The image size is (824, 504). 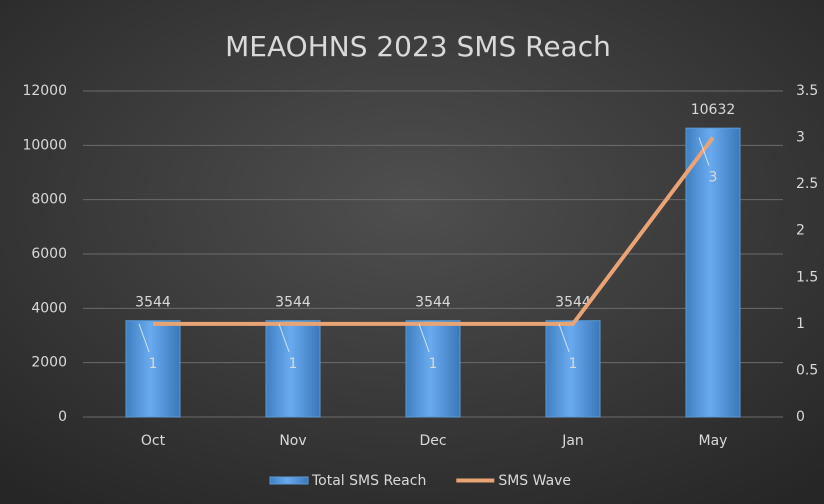 I want to click on y-tick-label: 6000, so click(x=49, y=254).